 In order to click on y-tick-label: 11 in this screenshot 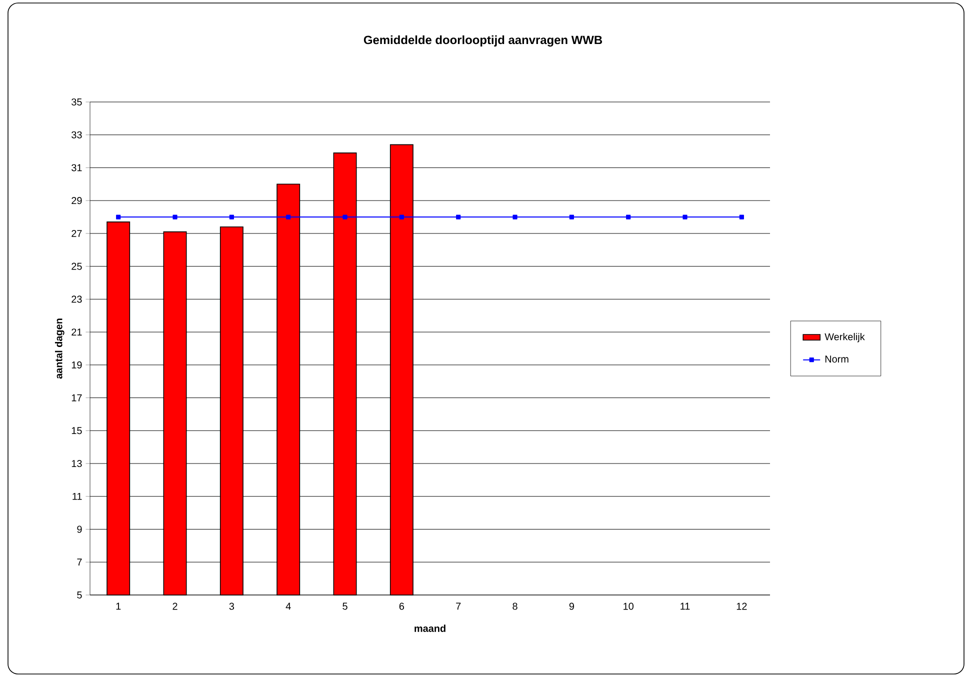, I will do `click(77, 496)`.